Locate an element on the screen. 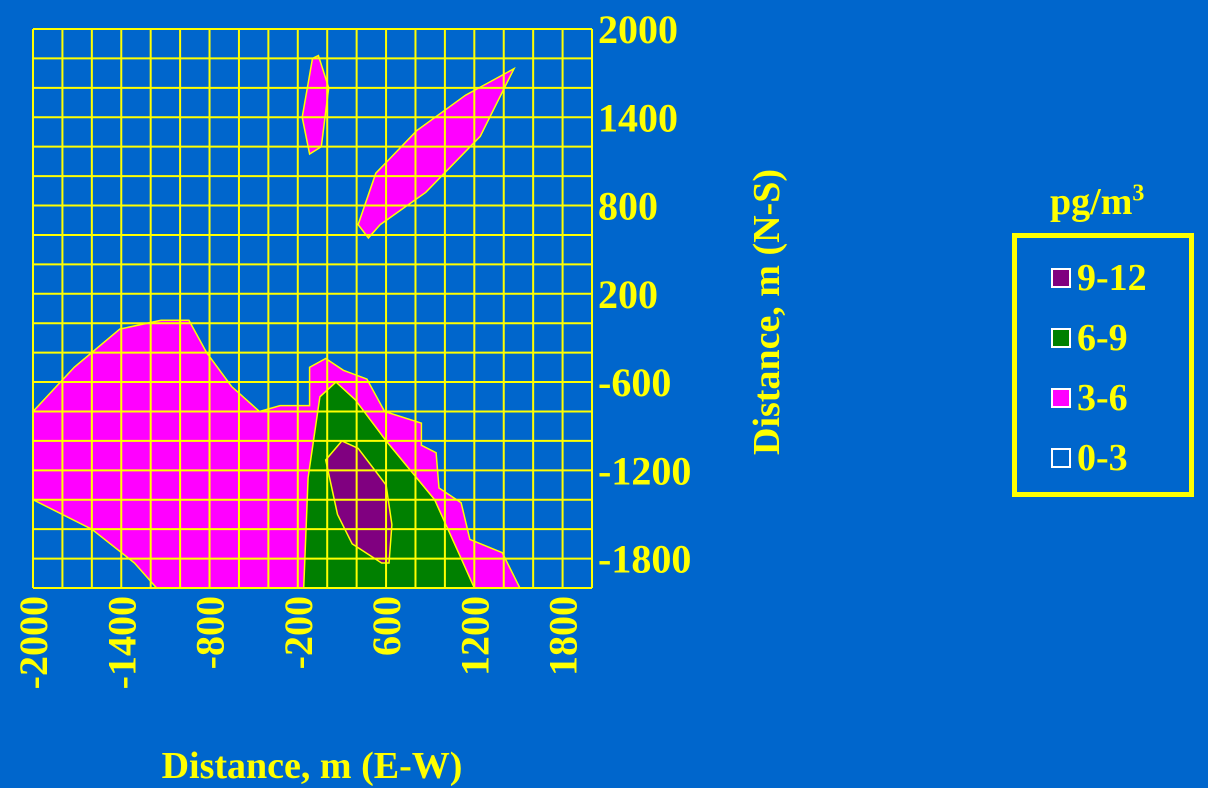 The height and width of the screenshot is (788, 1208). legend-item-3-6: 3-6 is located at coordinates (1089, 398).